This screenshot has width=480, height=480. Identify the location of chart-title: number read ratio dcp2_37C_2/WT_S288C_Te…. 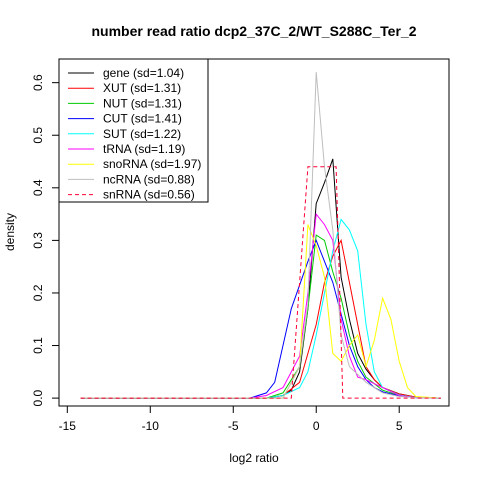
(254, 31).